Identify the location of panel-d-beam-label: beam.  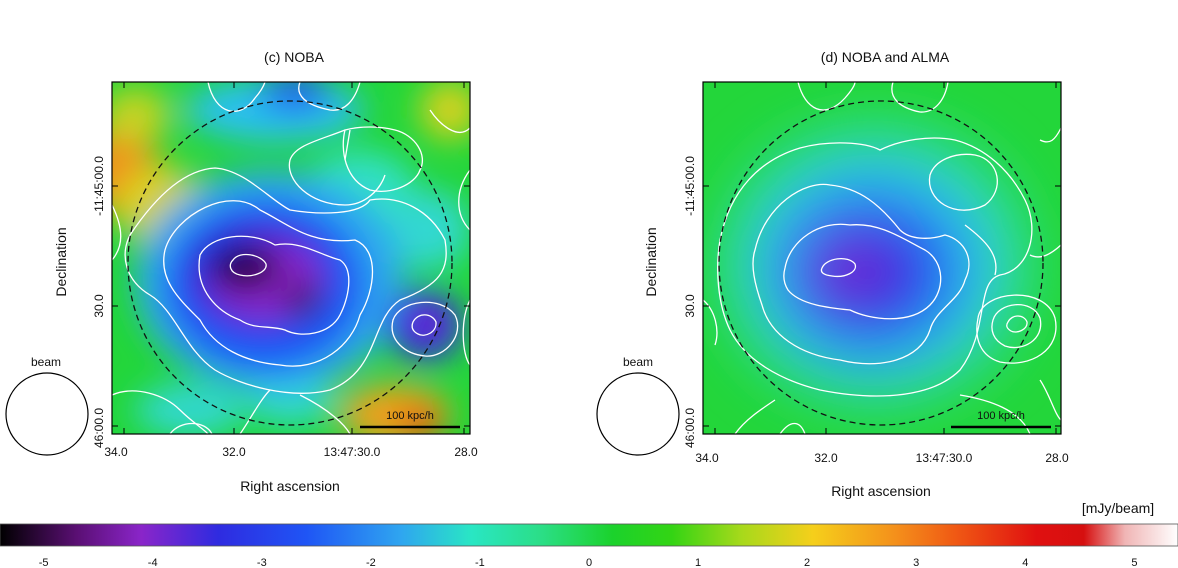
(638, 362).